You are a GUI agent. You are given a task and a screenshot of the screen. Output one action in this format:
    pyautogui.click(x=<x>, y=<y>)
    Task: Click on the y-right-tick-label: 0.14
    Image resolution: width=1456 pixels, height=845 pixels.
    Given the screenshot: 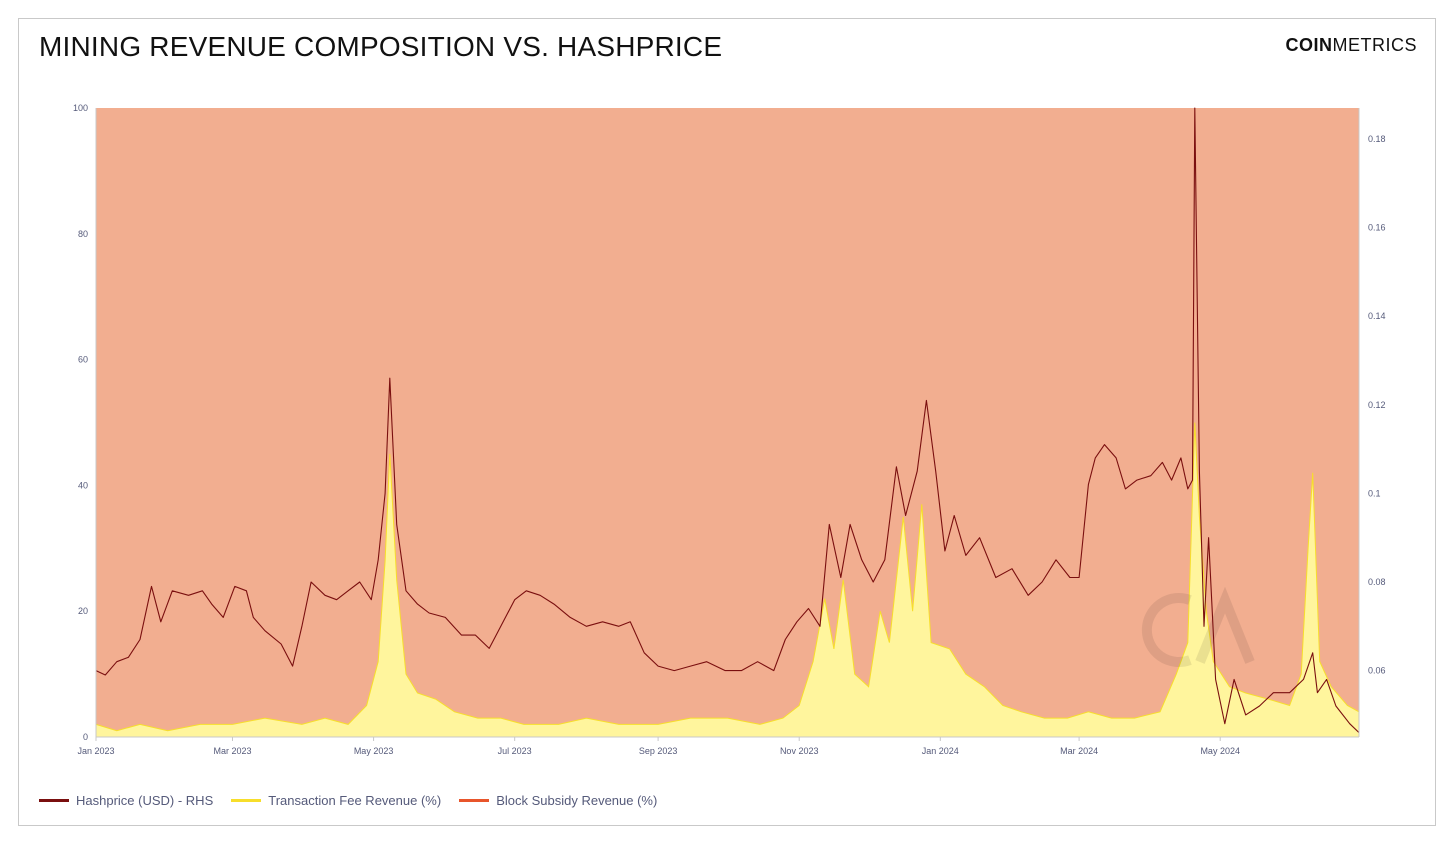 What is the action you would take?
    pyautogui.click(x=1377, y=316)
    